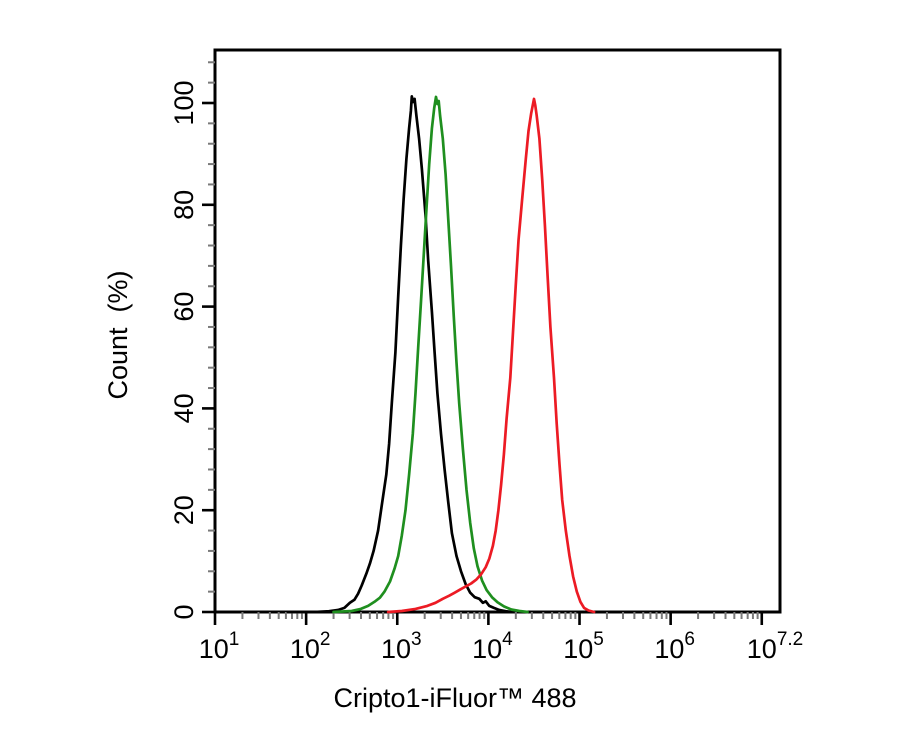 This screenshot has height=735, width=913. What do you see at coordinates (184, 205) in the screenshot?
I see `y-tick-label-80: 80` at bounding box center [184, 205].